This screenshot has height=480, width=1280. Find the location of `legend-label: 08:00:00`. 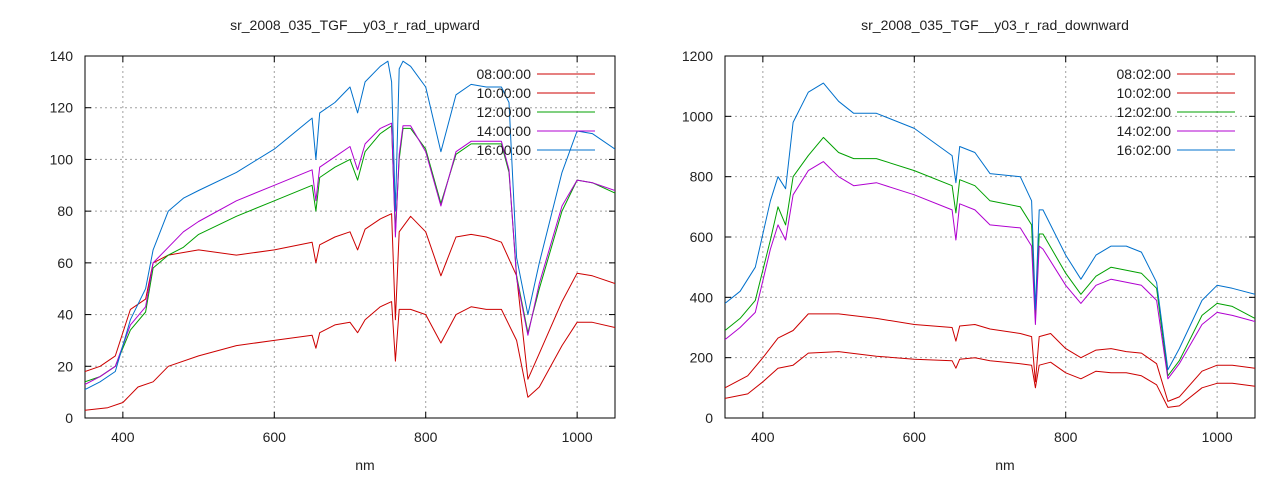

legend-label: 08:00:00 is located at coordinates (504, 74).